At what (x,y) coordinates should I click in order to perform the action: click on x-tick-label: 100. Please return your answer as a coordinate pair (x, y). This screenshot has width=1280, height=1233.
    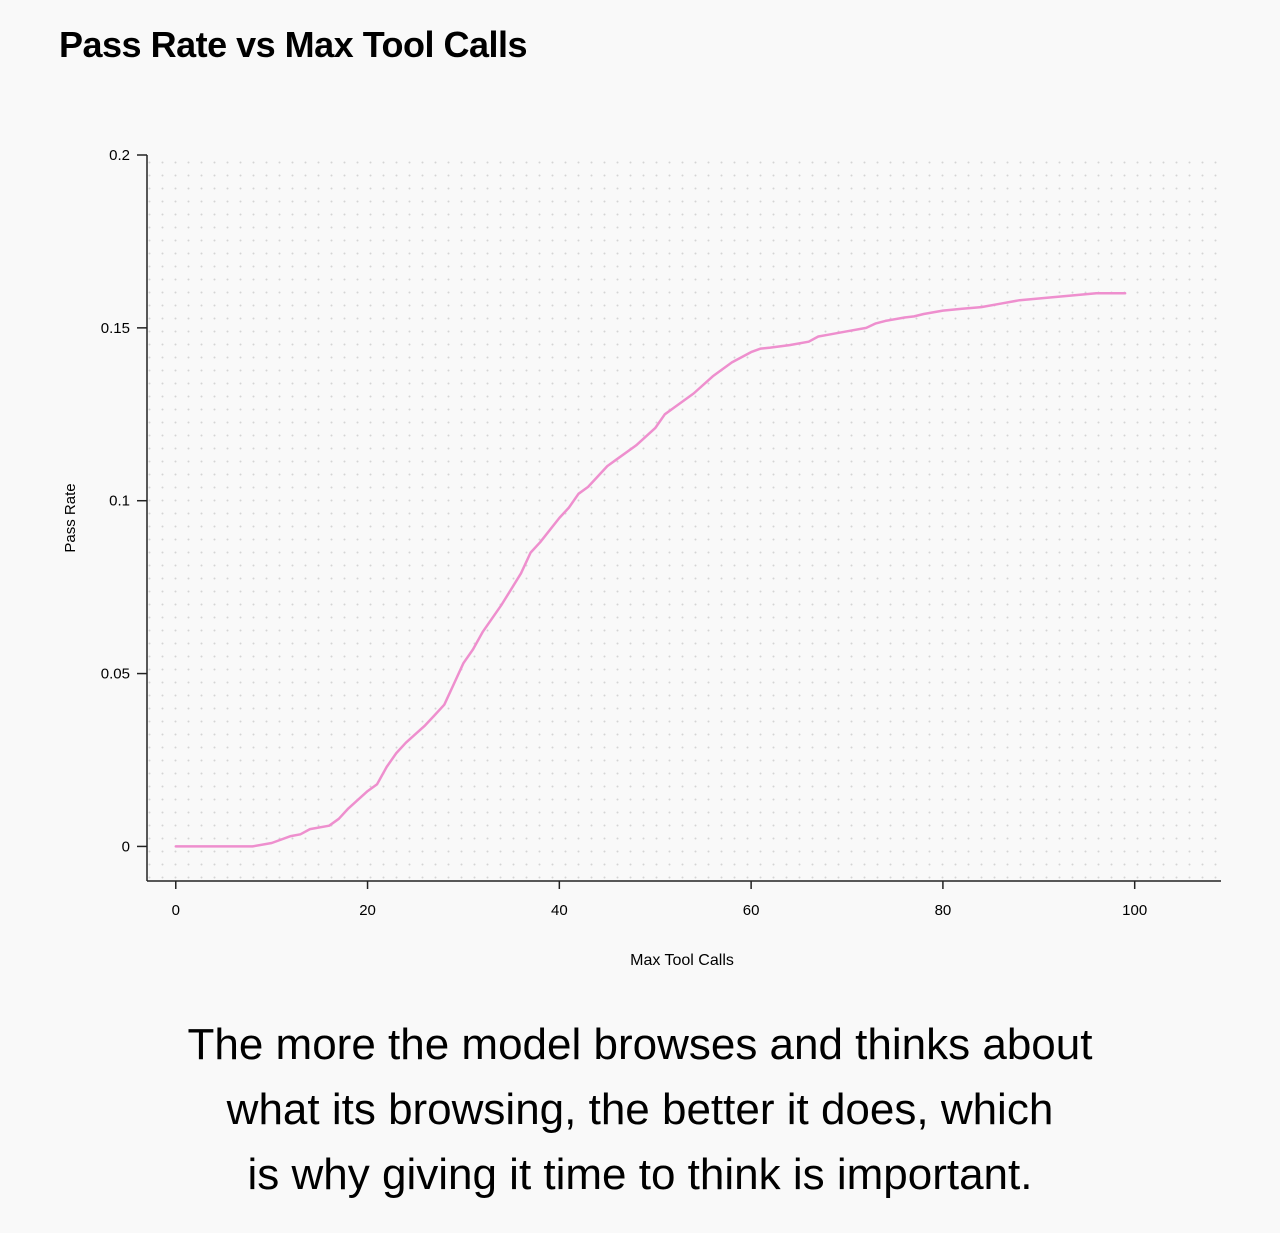
    Looking at the image, I should click on (1134, 910).